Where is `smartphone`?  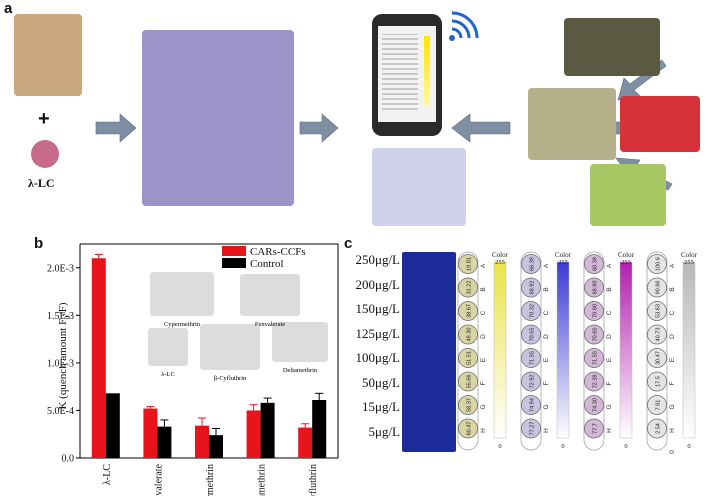 smartphone is located at coordinates (407, 75).